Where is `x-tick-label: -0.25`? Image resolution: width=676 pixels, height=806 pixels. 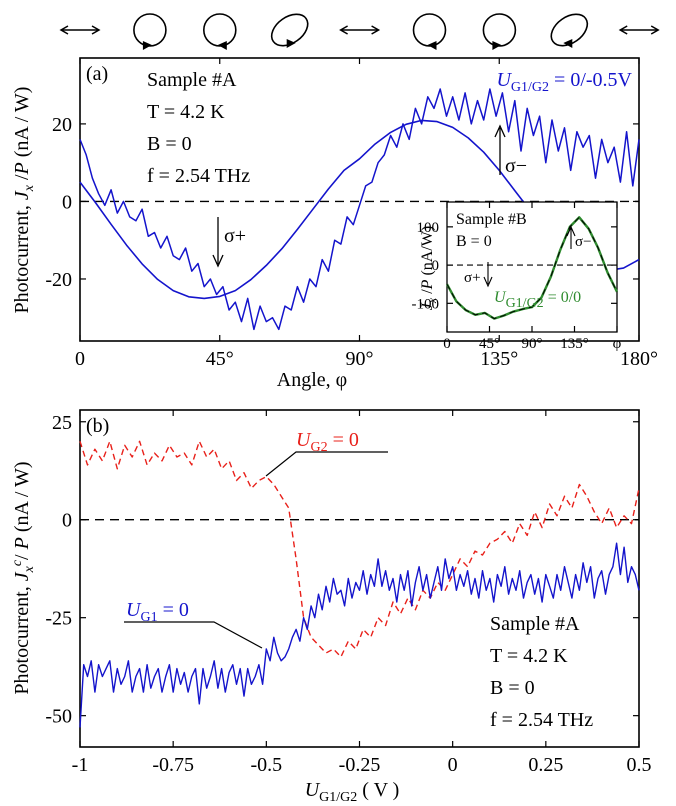 x-tick-label: -0.25 is located at coordinates (360, 765).